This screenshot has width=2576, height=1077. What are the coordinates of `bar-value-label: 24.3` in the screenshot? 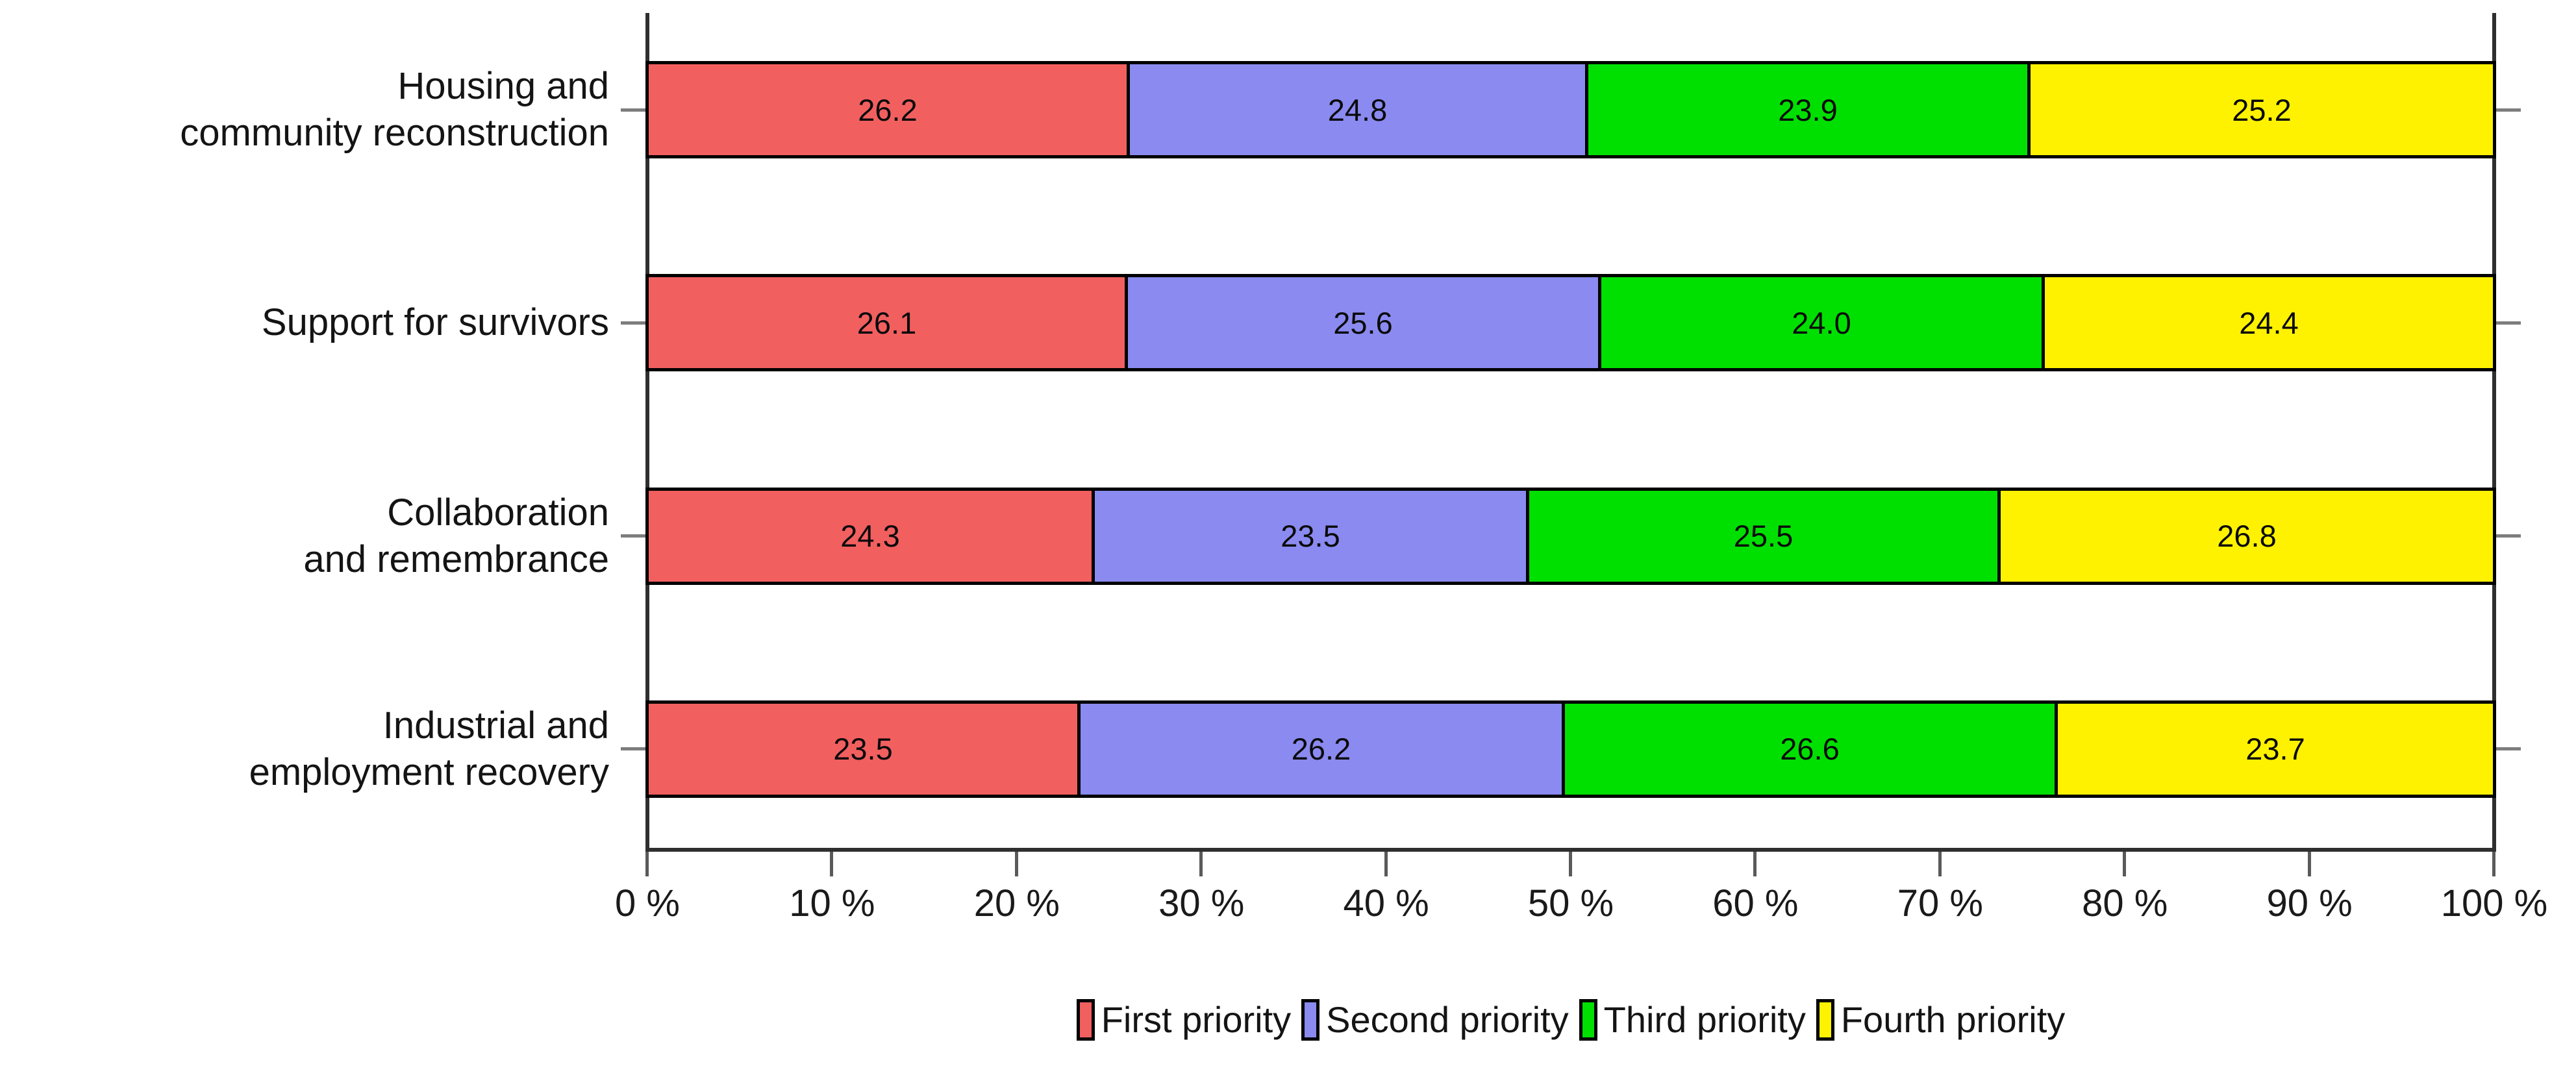 It's located at (870, 536).